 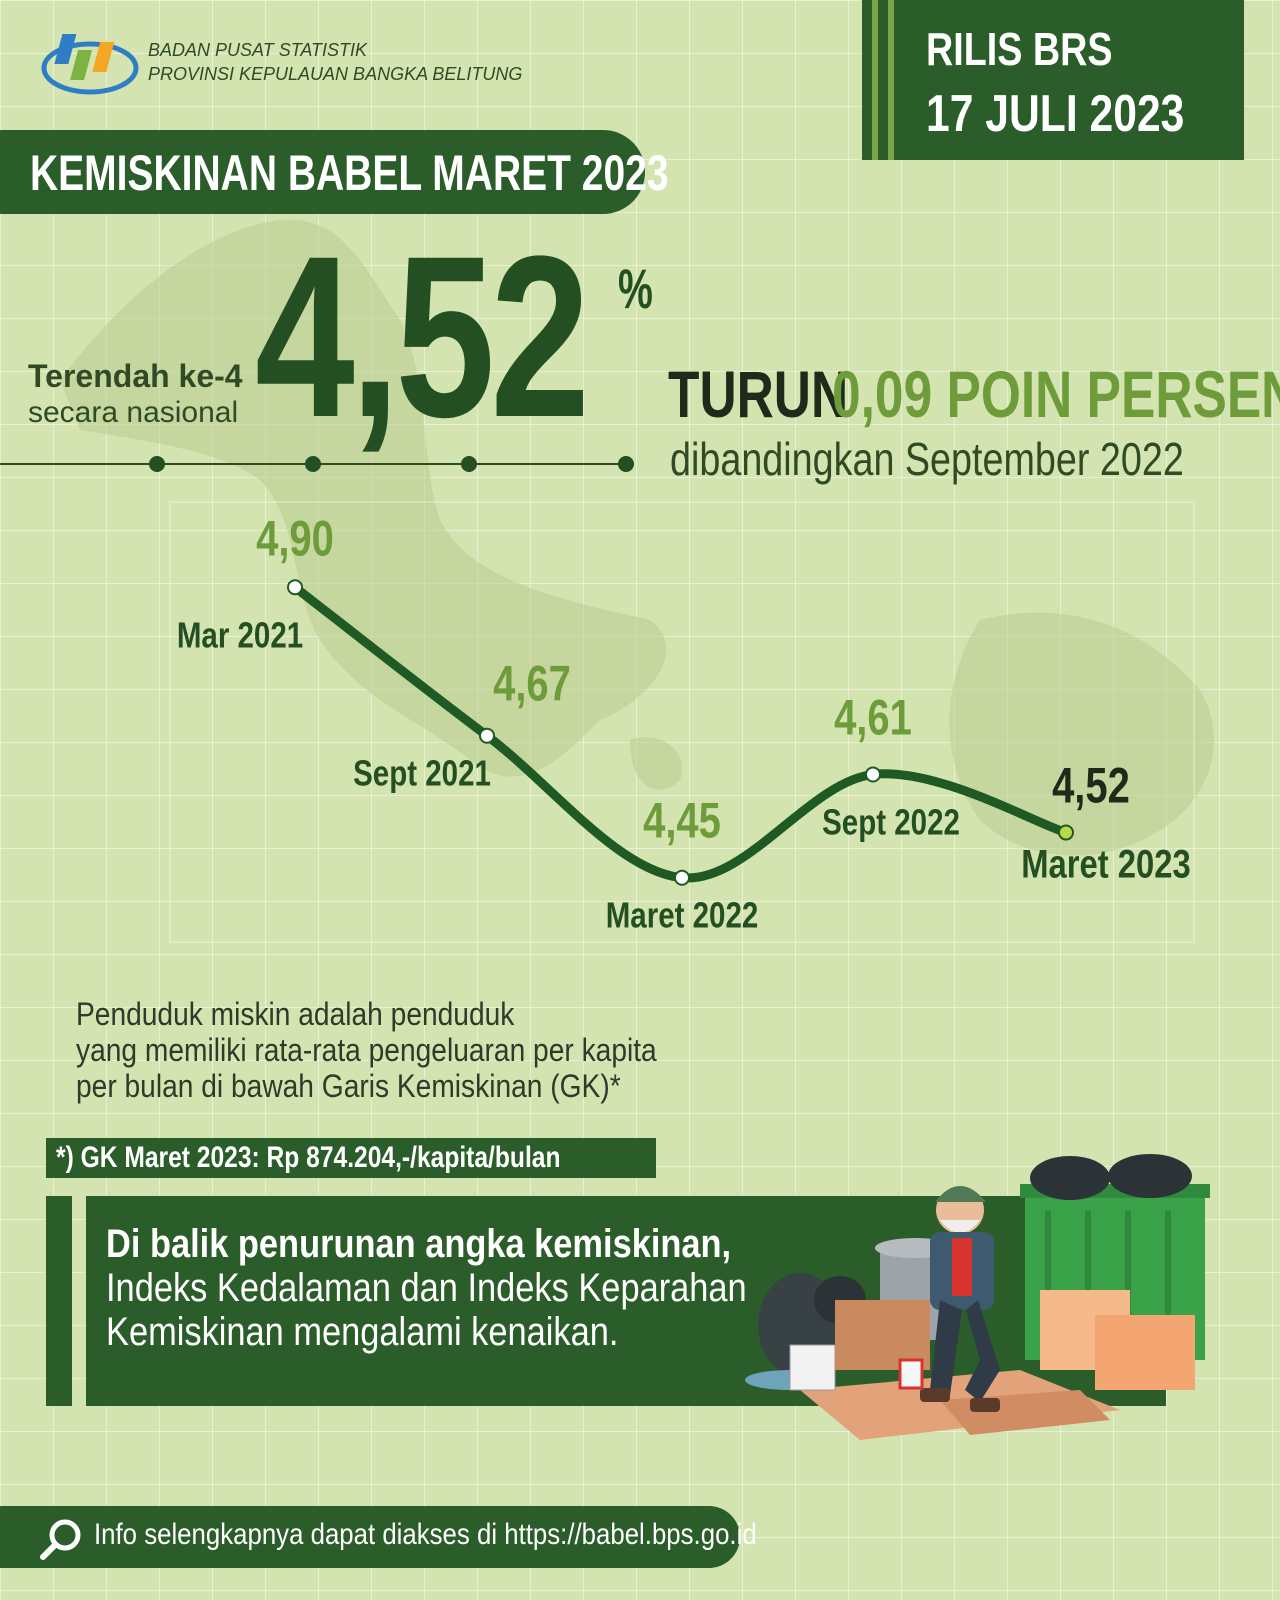 I want to click on release-date: 17 JULI 2023, so click(x=1055, y=114).